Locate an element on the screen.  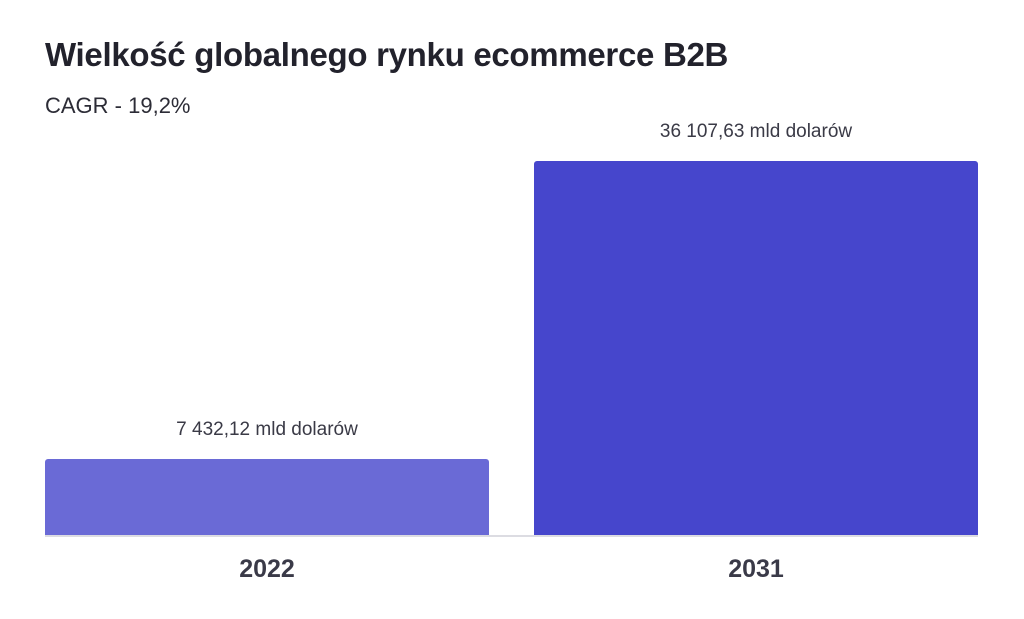
bar-value-label-2031: 36 107,63 mld dolarów is located at coordinates (756, 131).